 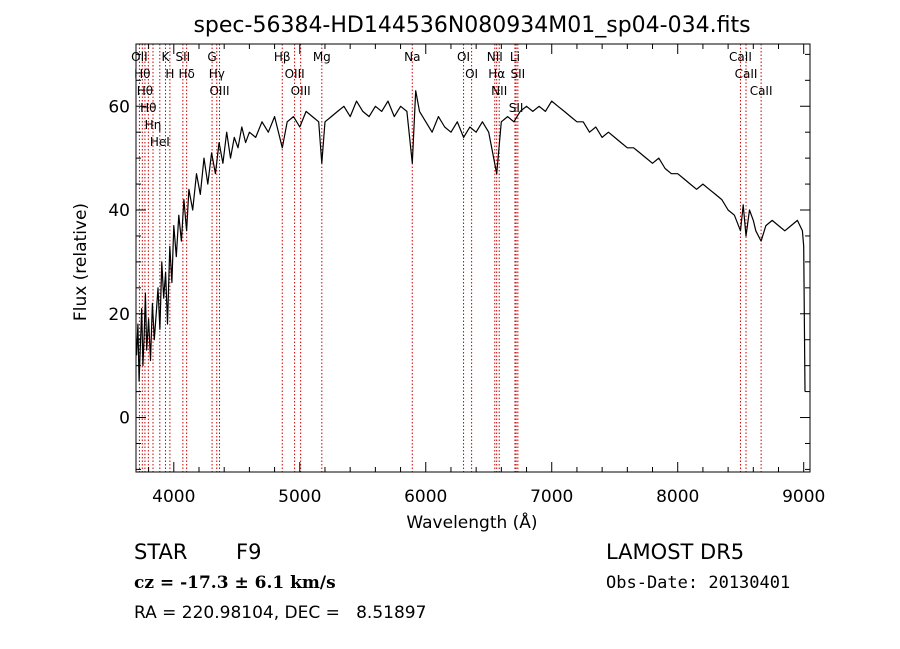 What do you see at coordinates (496, 74) in the screenshot?
I see `line-label-hα: Hα` at bounding box center [496, 74].